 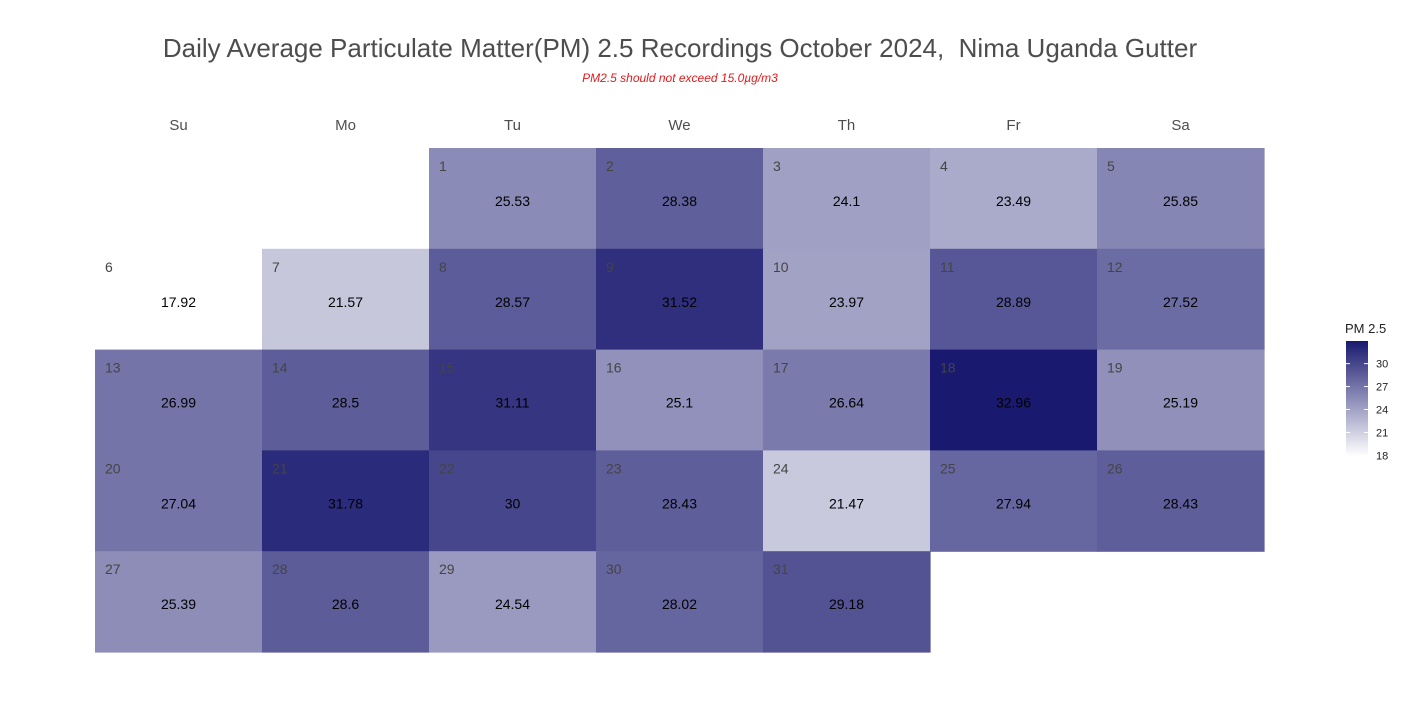 What do you see at coordinates (1382, 456) in the screenshot?
I see `legend-tick-label: 18` at bounding box center [1382, 456].